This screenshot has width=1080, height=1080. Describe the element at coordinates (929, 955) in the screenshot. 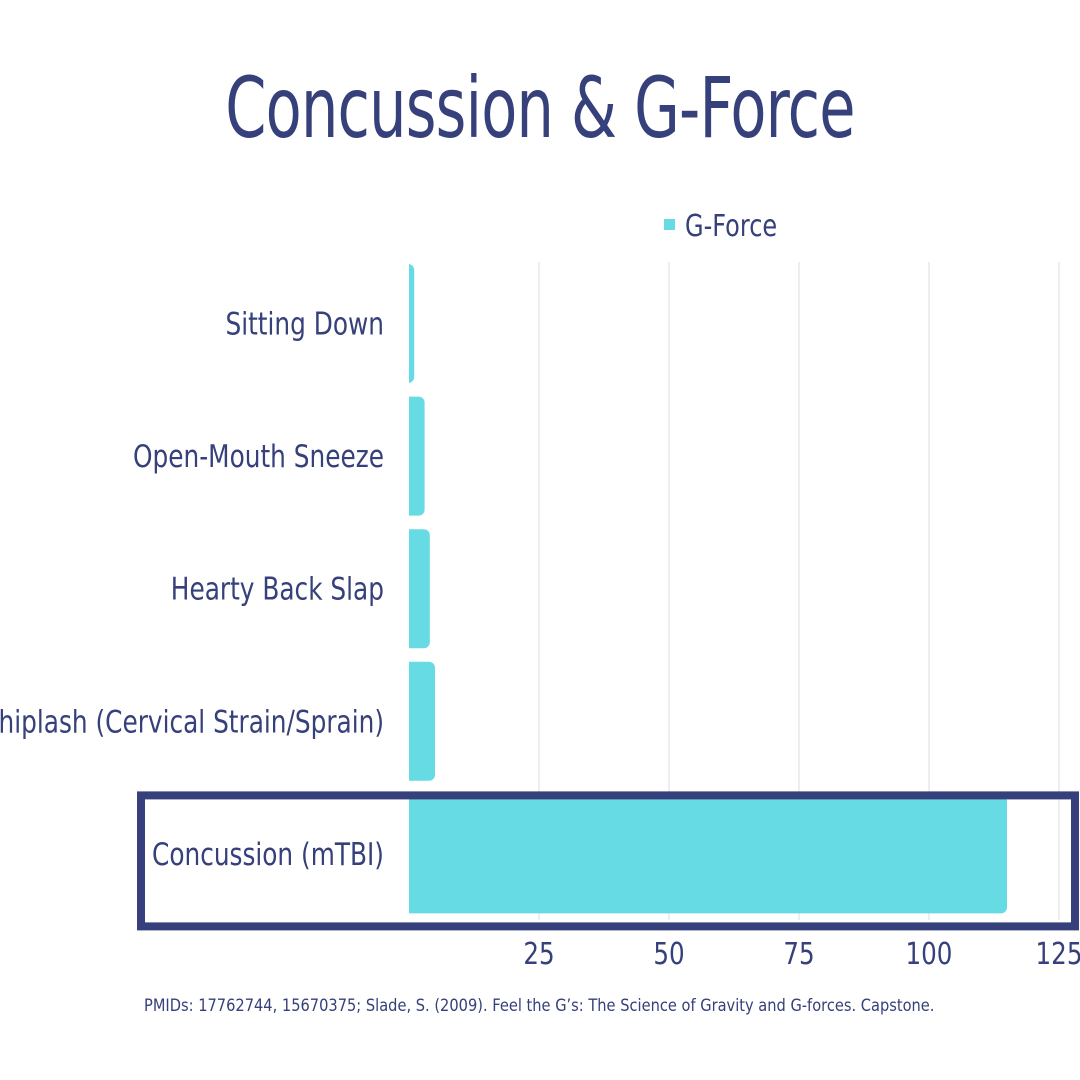

I see `x-tick-label: 100` at that location.